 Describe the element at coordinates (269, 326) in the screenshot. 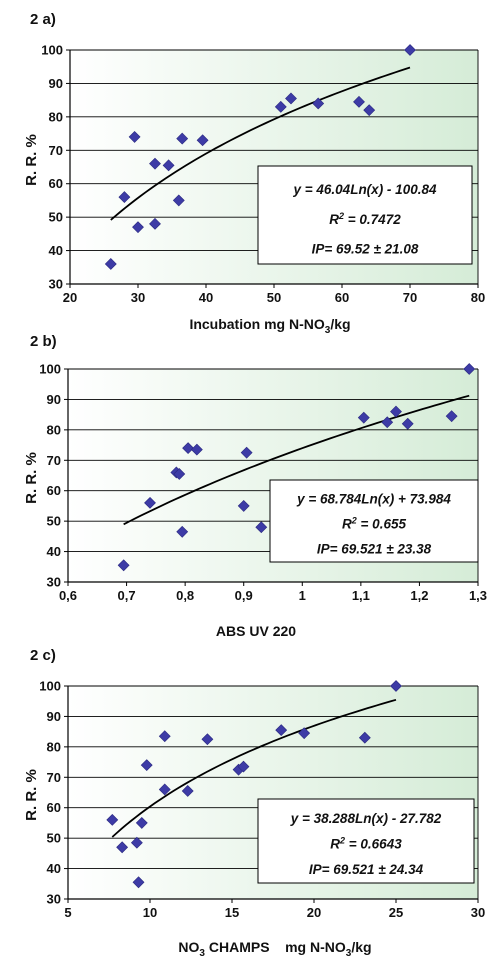

I see `x-axis-label-a: Incubation mg N-NO3/kg` at that location.